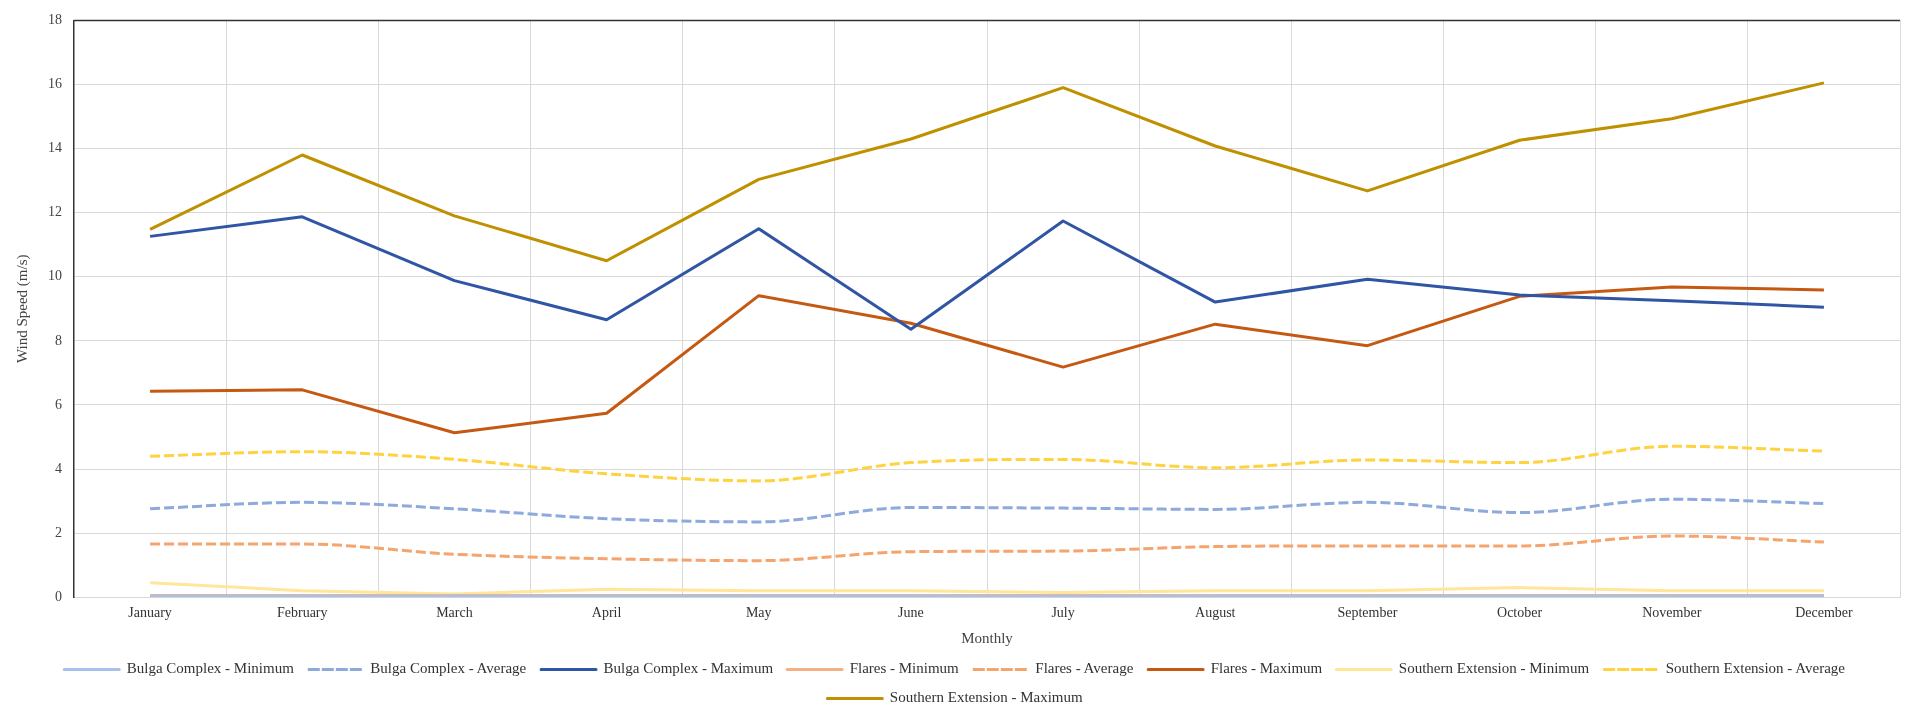  Describe the element at coordinates (1266, 668) in the screenshot. I see `legend-label: Flares - Maximum` at that location.